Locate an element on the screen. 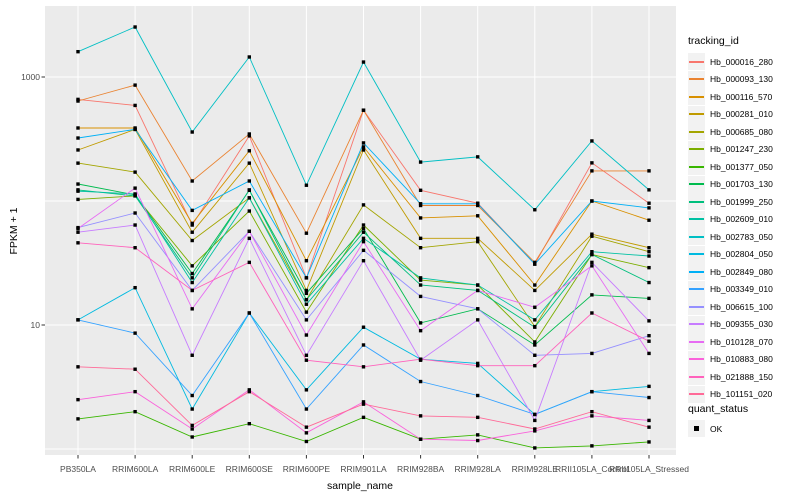 This screenshot has height=500, width=800. legend-entry: Hb_000685_080 is located at coordinates (730, 132).